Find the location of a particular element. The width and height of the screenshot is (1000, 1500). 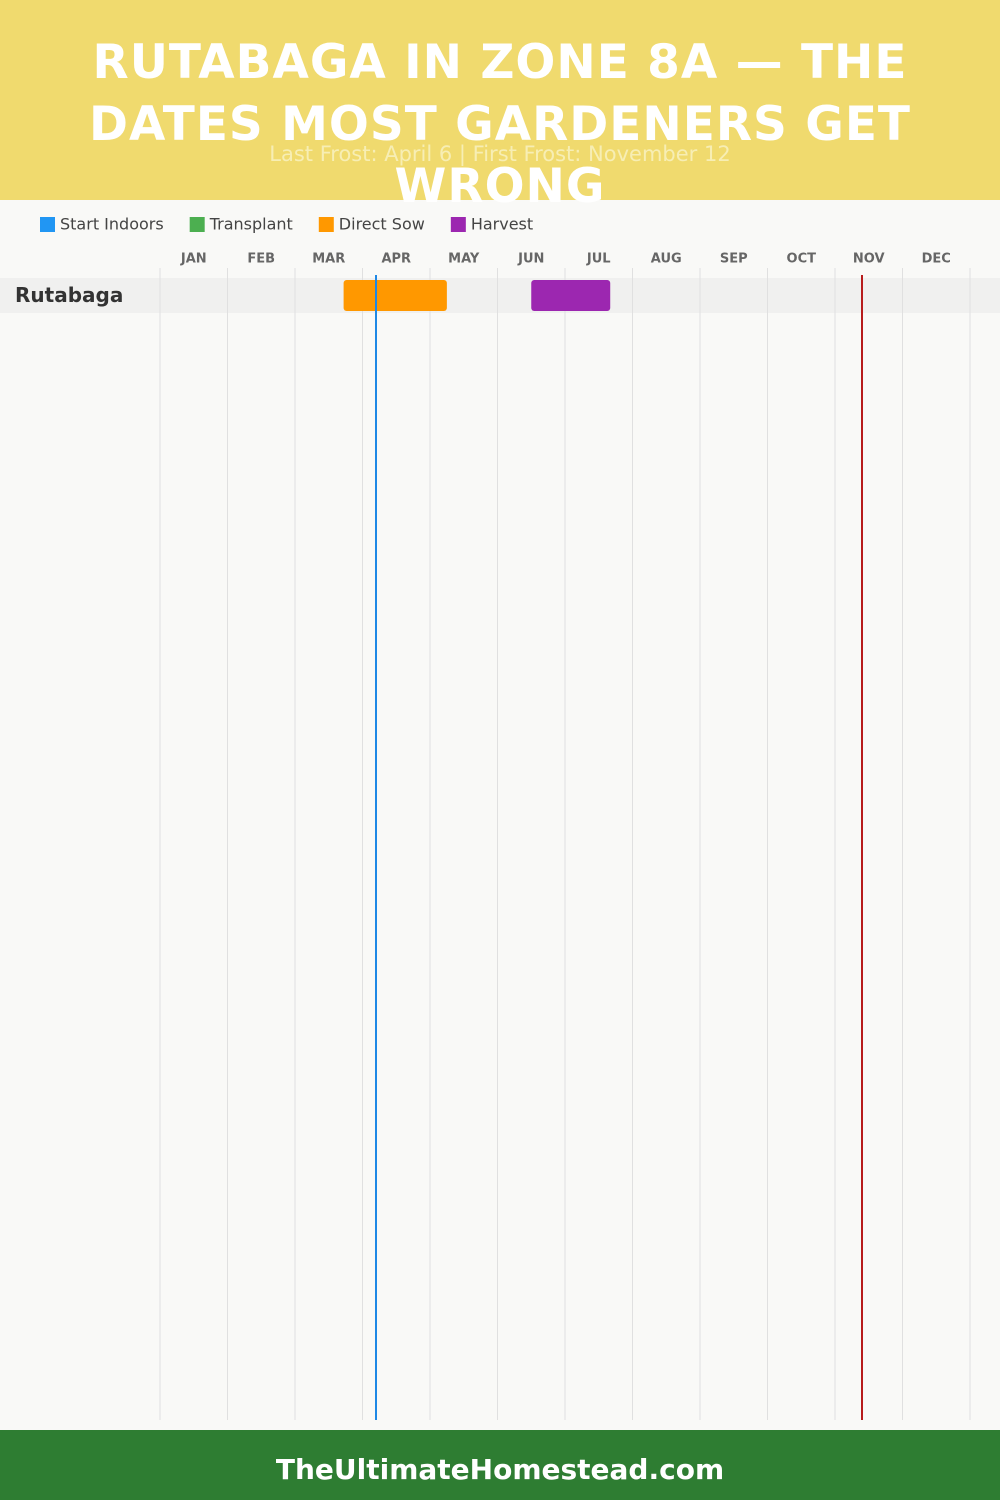

x-tick-label: NOV is located at coordinates (869, 259).